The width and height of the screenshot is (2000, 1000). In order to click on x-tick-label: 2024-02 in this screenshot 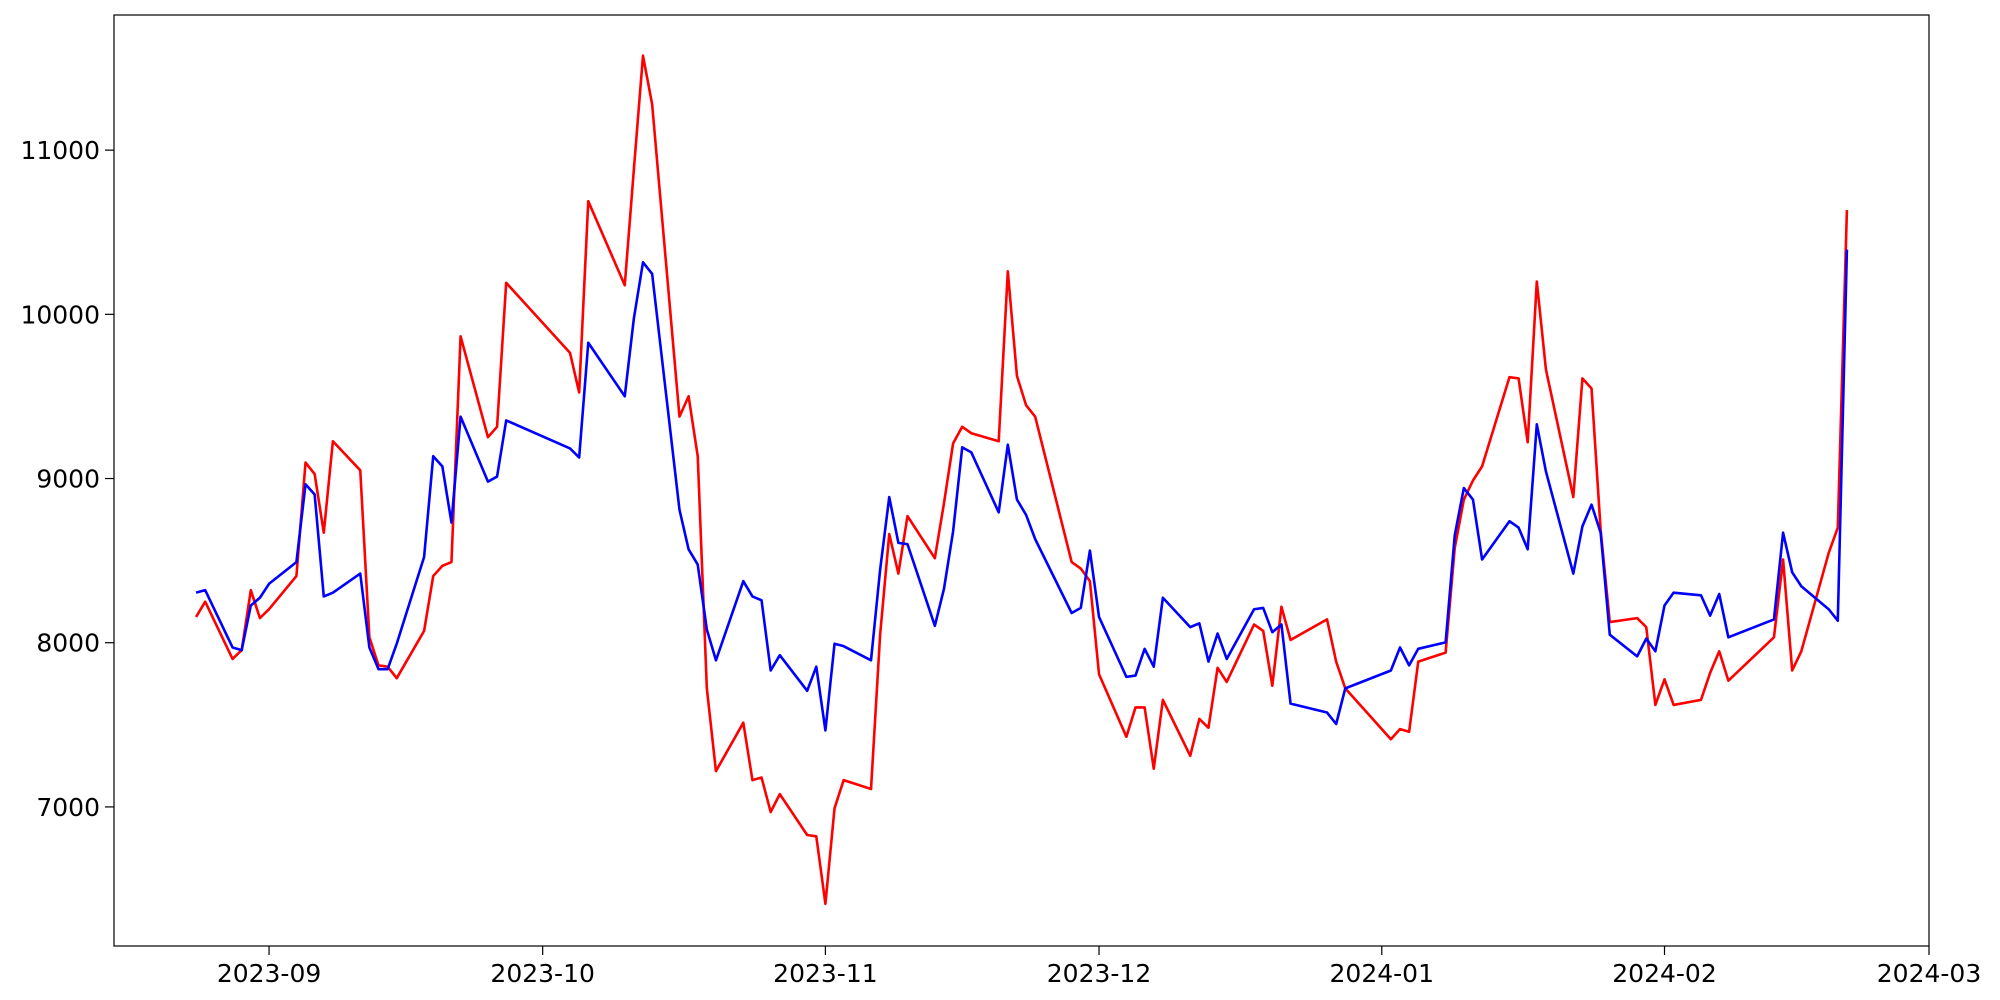, I will do `click(1664, 973)`.